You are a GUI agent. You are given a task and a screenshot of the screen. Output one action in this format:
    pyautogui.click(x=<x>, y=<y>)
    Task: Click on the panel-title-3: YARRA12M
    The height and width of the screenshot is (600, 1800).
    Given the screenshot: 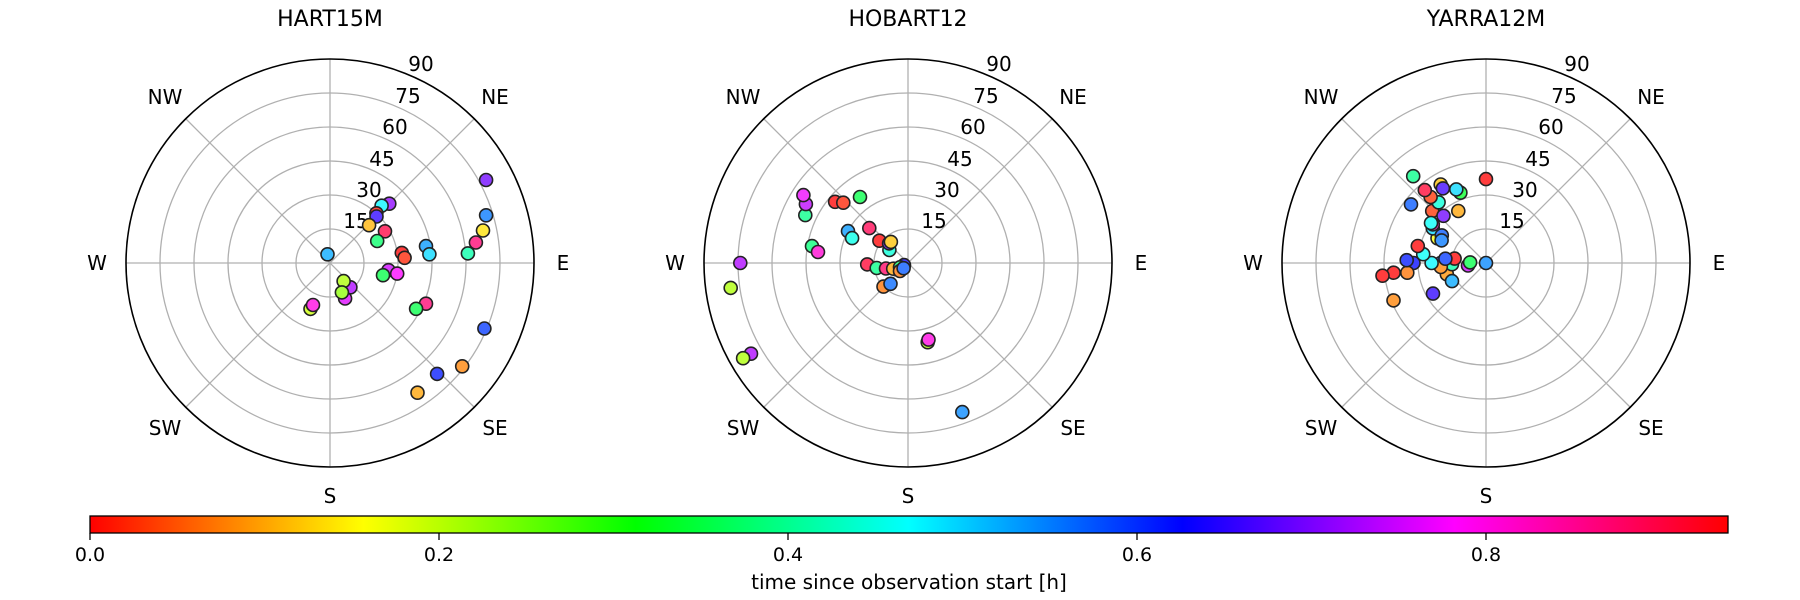 What is the action you would take?
    pyautogui.click(x=1486, y=19)
    